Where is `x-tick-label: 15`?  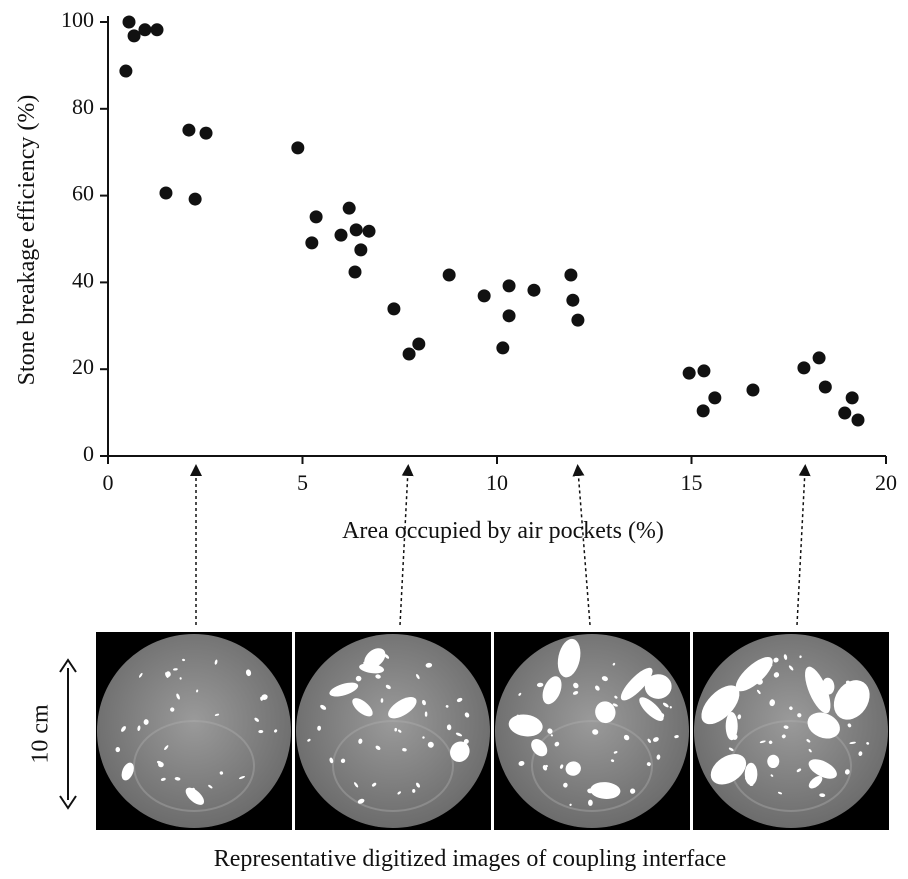
x-tick-label: 15 is located at coordinates (692, 482).